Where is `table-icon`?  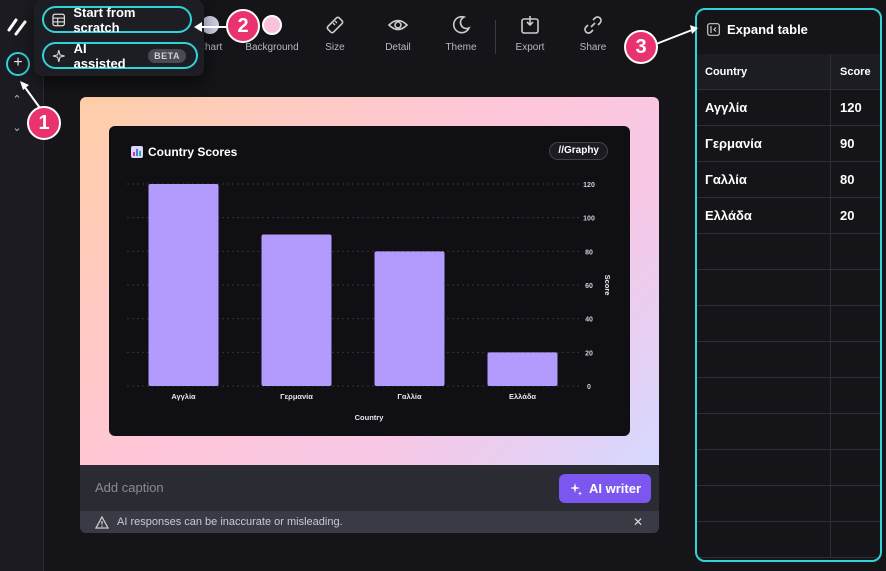 table-icon is located at coordinates (58, 19).